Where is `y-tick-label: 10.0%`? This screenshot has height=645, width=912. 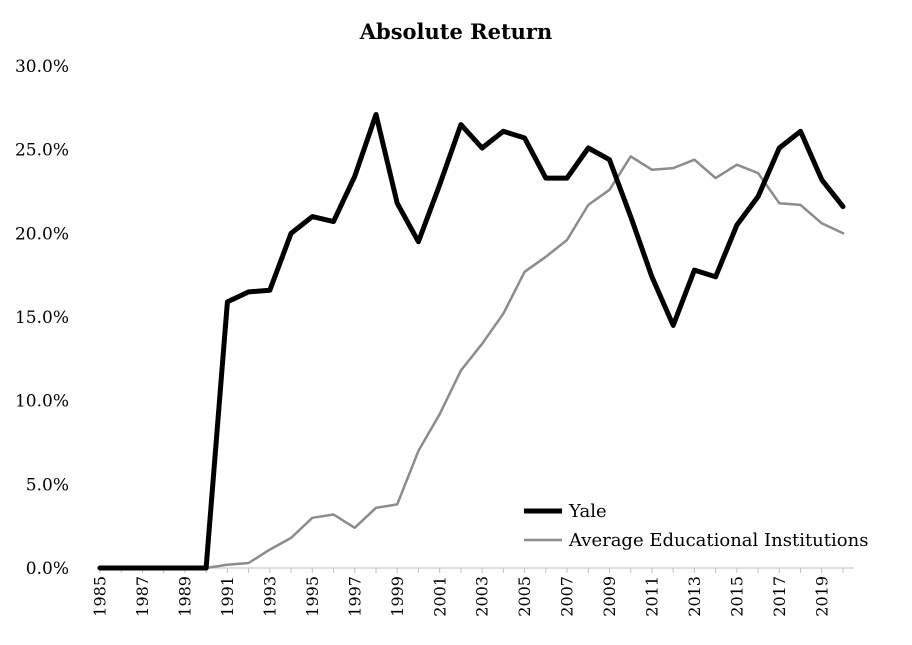 y-tick-label: 10.0% is located at coordinates (42, 402).